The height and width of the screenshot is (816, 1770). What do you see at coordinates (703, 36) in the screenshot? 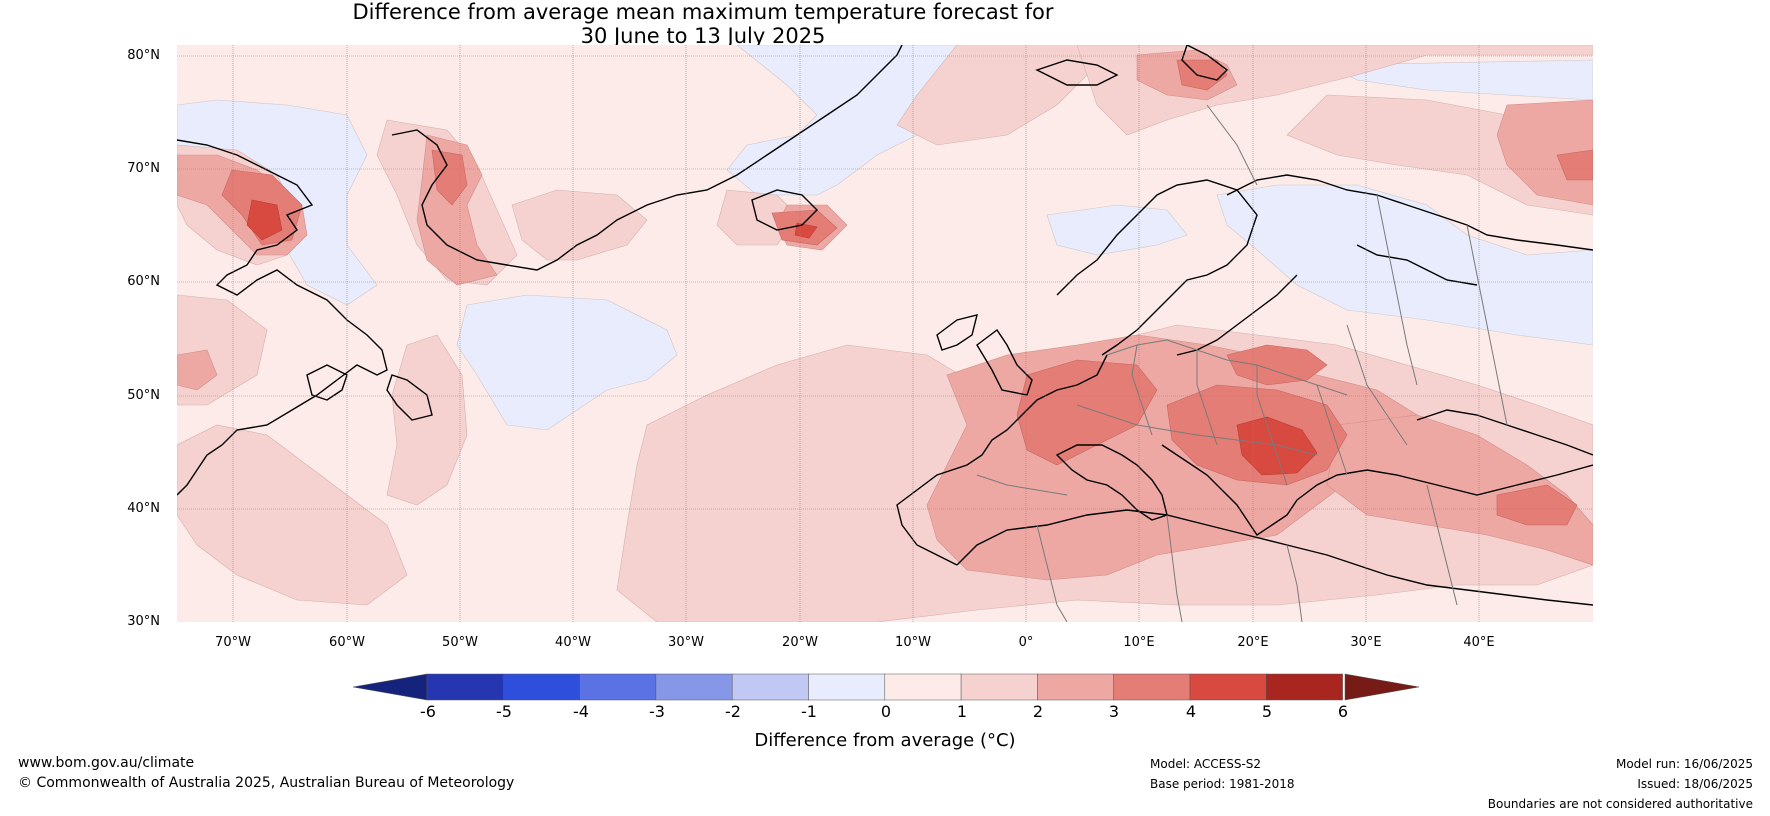
I see `title-line-2: 30 June to 13 July 2025` at bounding box center [703, 36].